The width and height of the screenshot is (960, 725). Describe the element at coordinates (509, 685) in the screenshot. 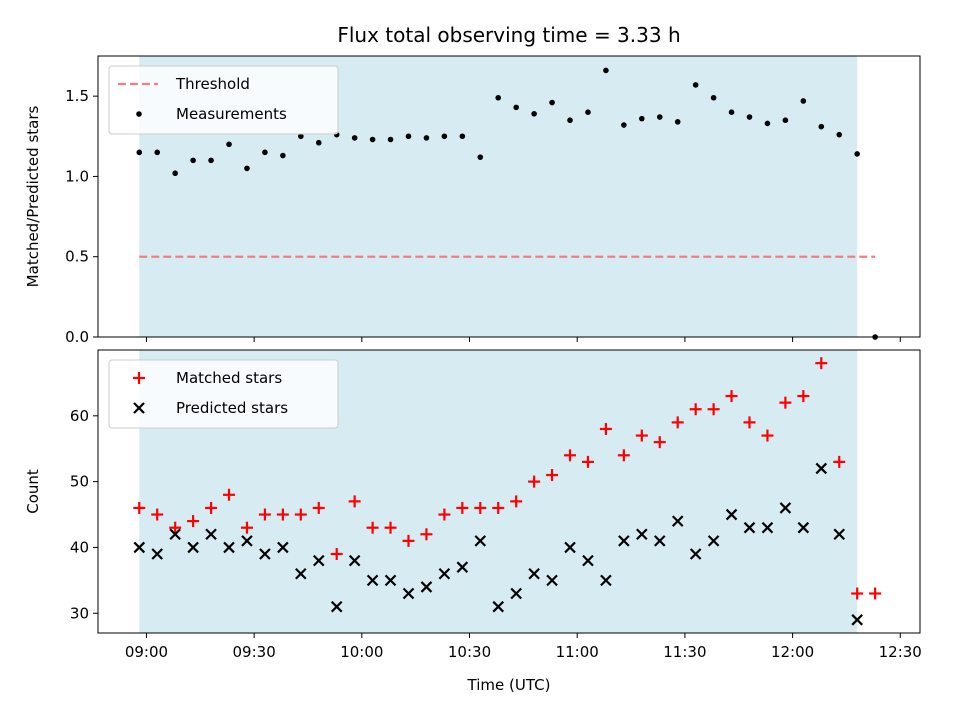

I see `x-axis-label: Time (UTC)` at that location.